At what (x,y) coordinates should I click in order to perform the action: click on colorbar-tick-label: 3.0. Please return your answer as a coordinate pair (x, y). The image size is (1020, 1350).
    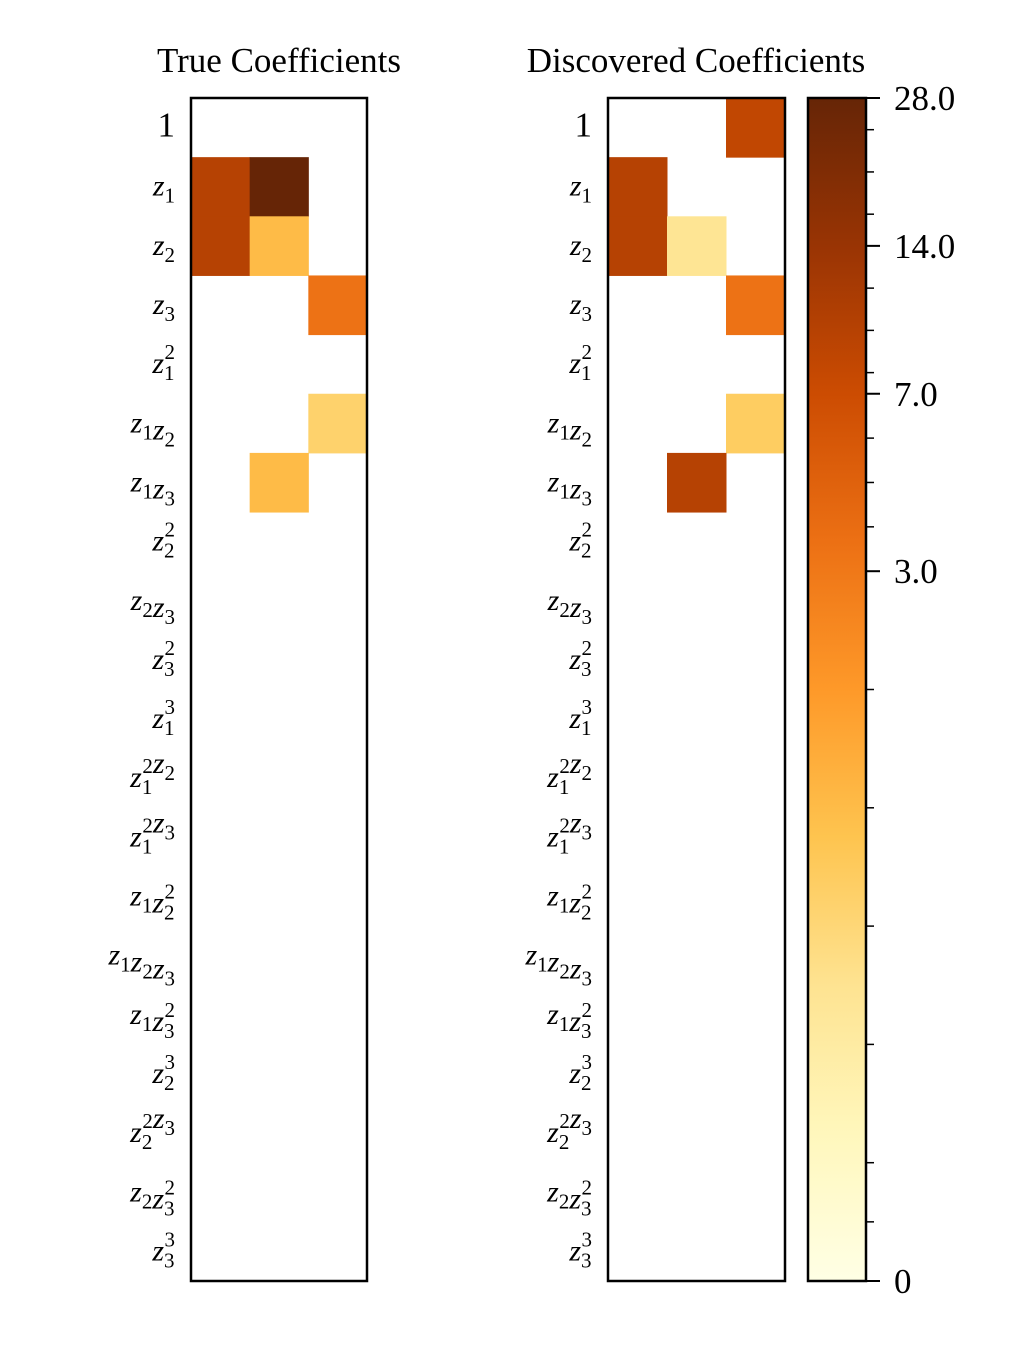
    Looking at the image, I should click on (916, 571).